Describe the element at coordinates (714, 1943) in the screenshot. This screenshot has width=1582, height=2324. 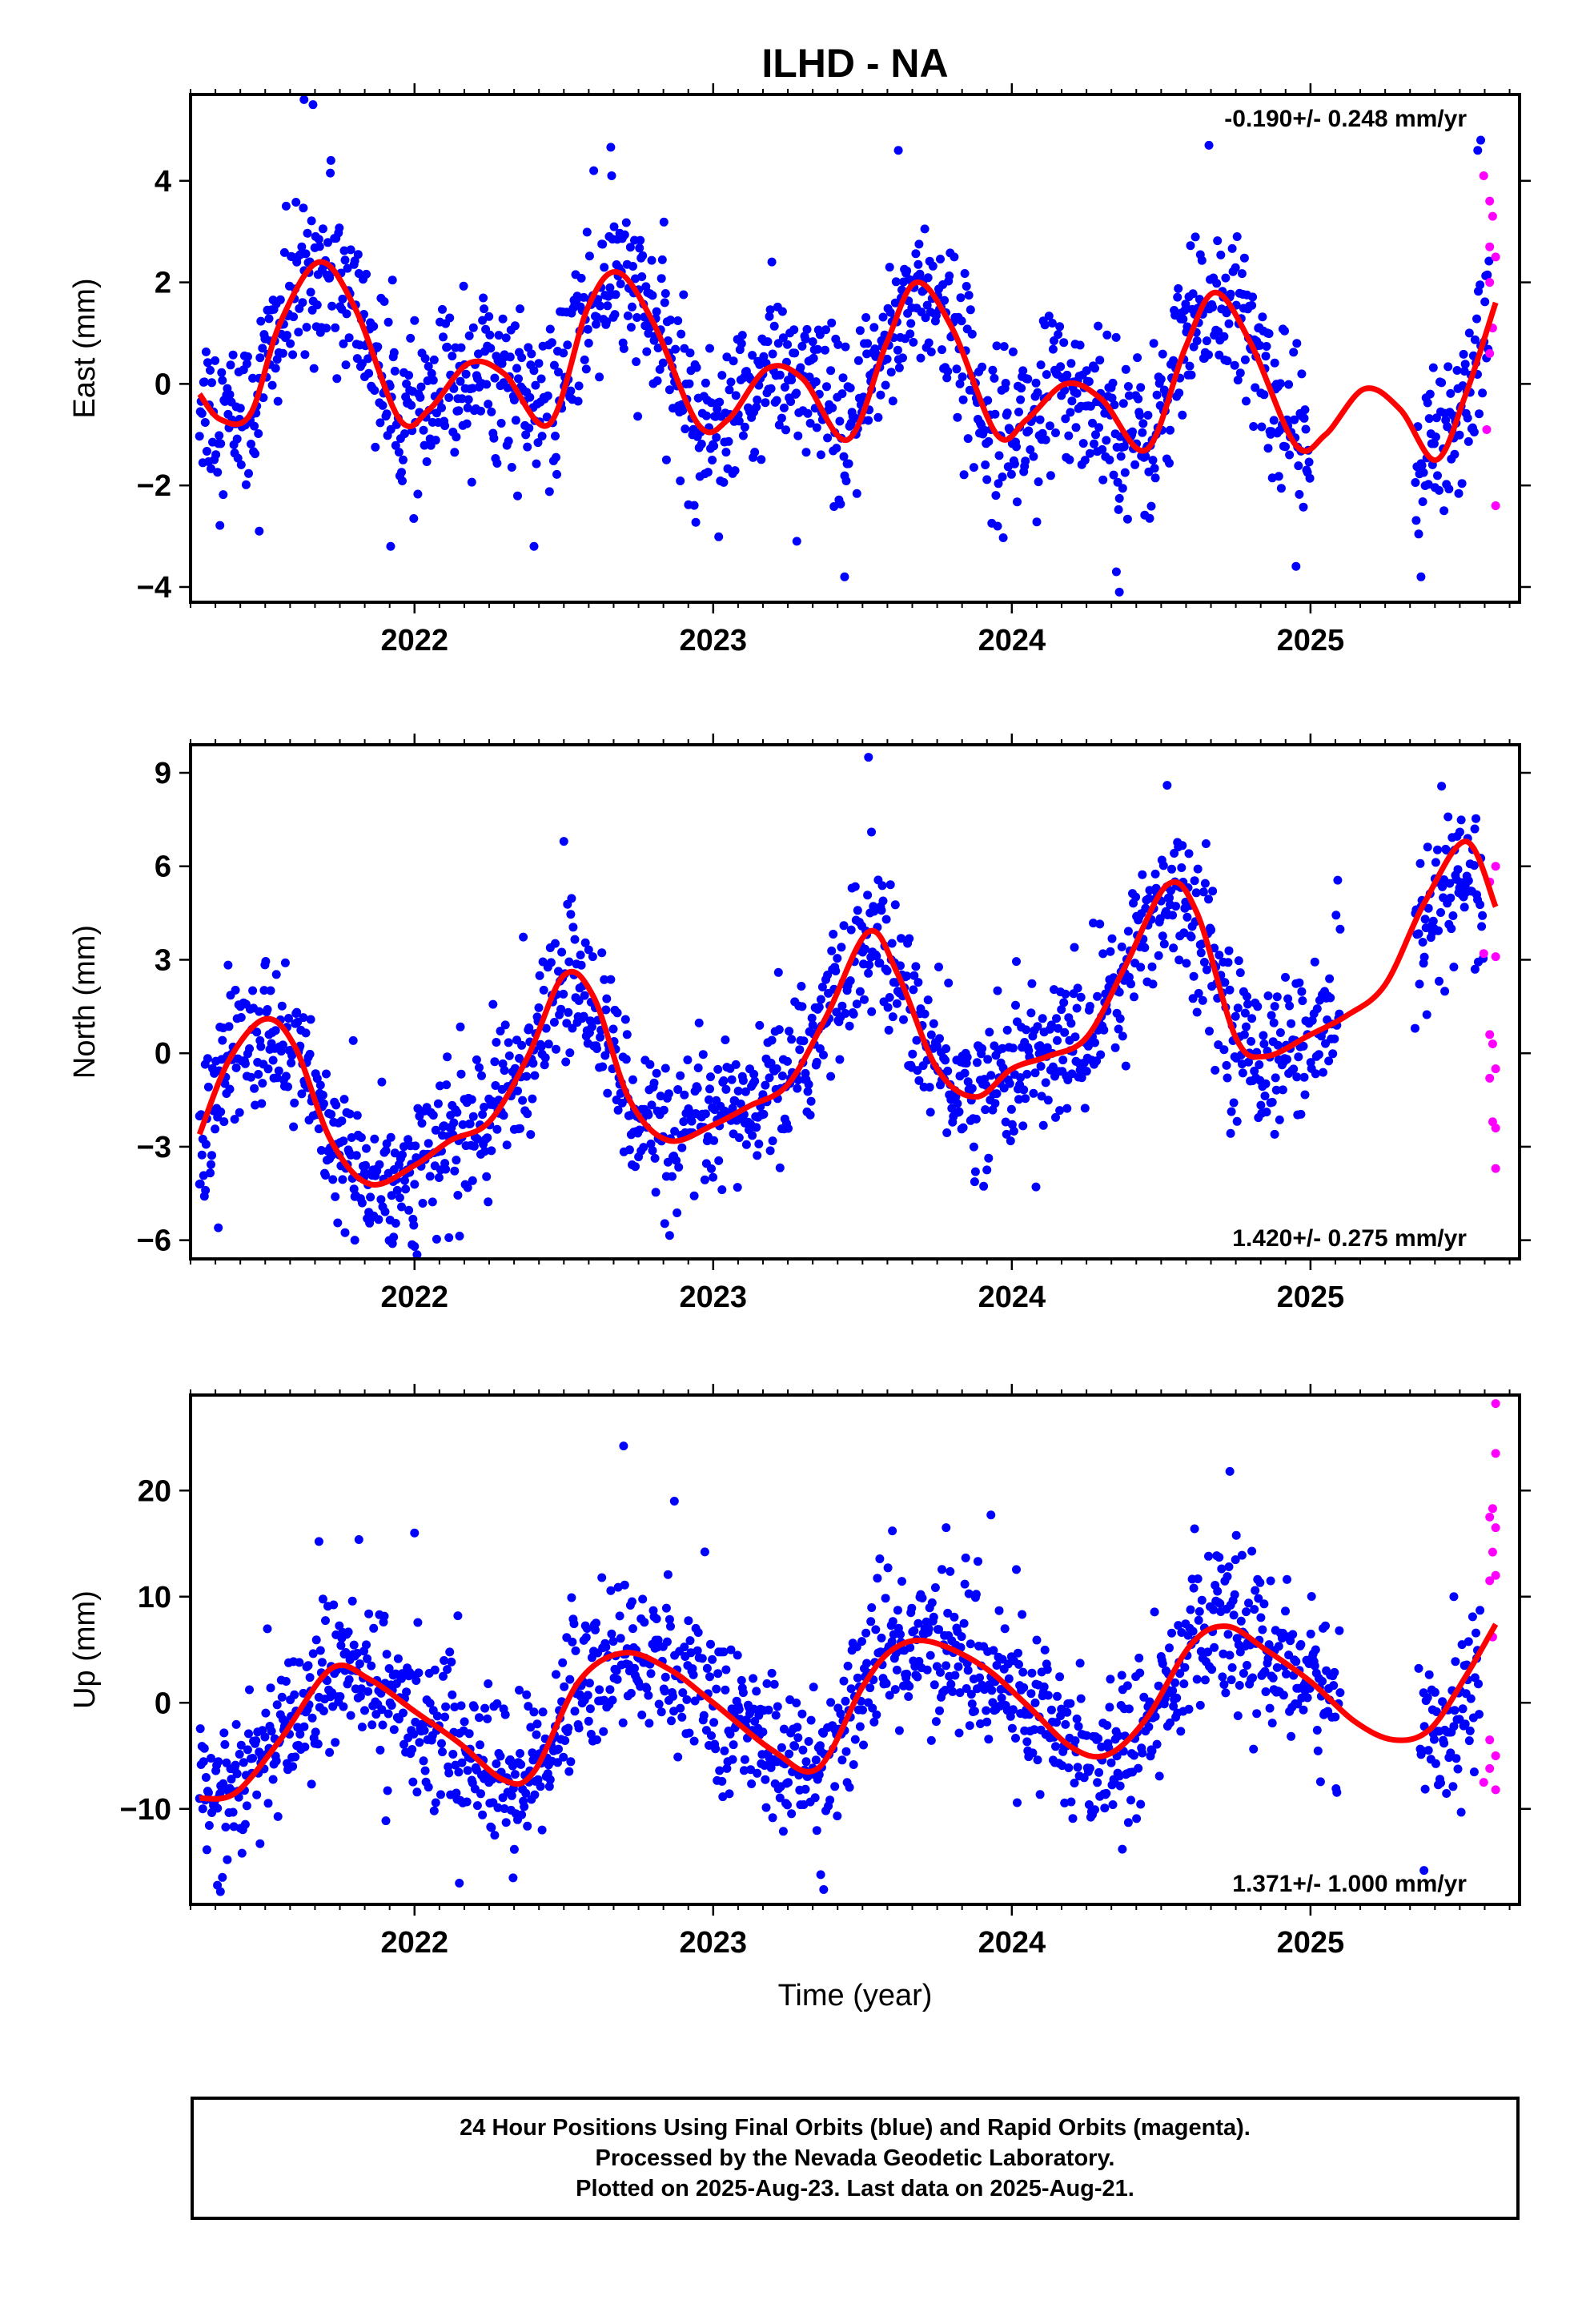
I see `x-tick-label: 2023` at that location.